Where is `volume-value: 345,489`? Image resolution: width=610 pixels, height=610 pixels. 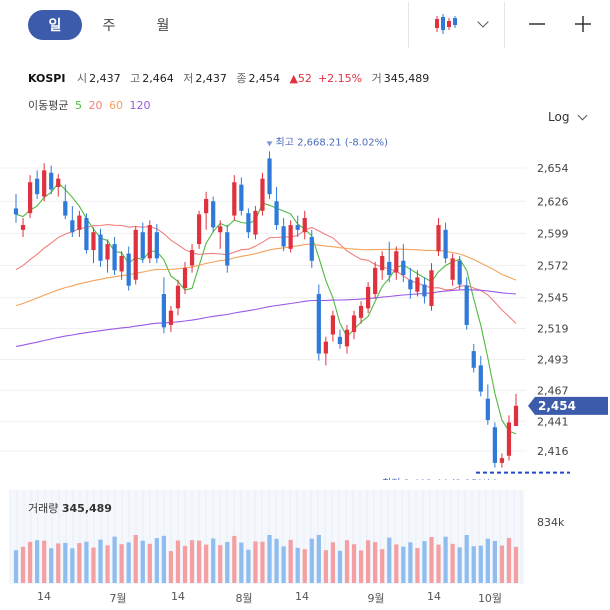 volume-value: 345,489 is located at coordinates (406, 78).